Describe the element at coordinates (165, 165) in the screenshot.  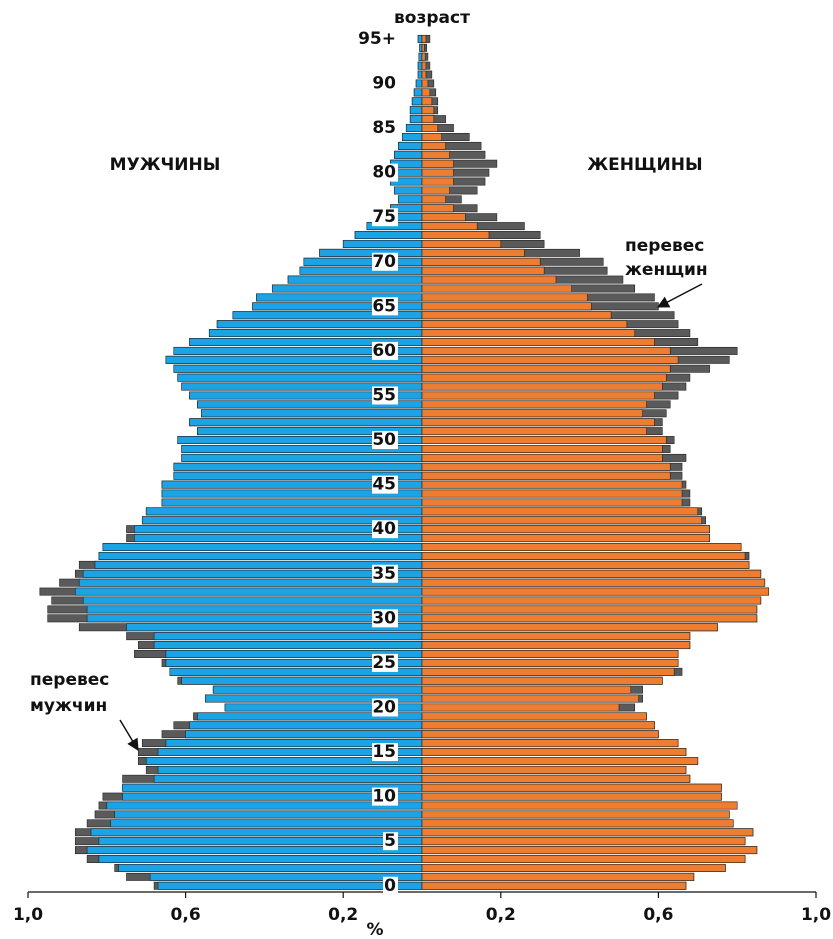
I see `series-label: МУЖЧИНЫ` at that location.